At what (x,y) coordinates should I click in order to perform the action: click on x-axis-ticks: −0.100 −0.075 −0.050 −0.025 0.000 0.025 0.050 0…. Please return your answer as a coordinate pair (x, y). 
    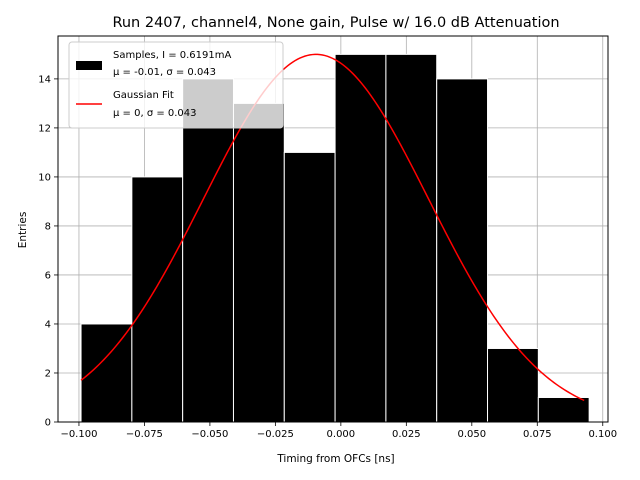
    Looking at the image, I should click on (338, 431).